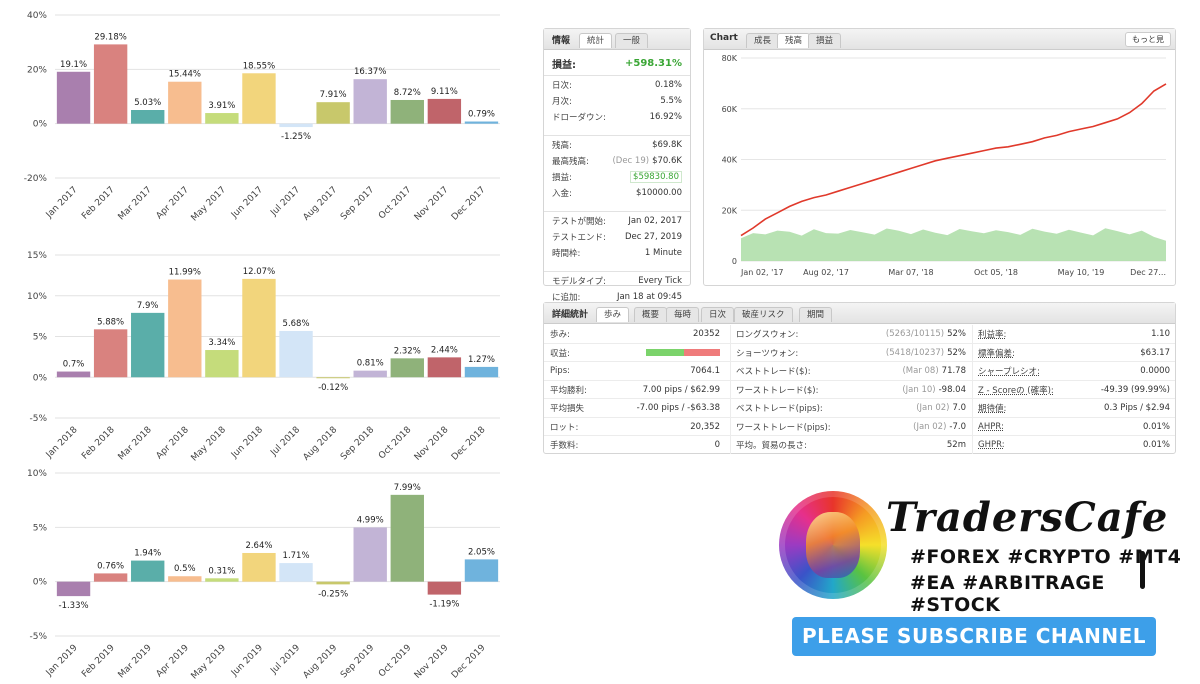 The width and height of the screenshot is (1200, 684). What do you see at coordinates (763, 314) in the screenshot?
I see `tab: 破産リスク` at bounding box center [763, 314].